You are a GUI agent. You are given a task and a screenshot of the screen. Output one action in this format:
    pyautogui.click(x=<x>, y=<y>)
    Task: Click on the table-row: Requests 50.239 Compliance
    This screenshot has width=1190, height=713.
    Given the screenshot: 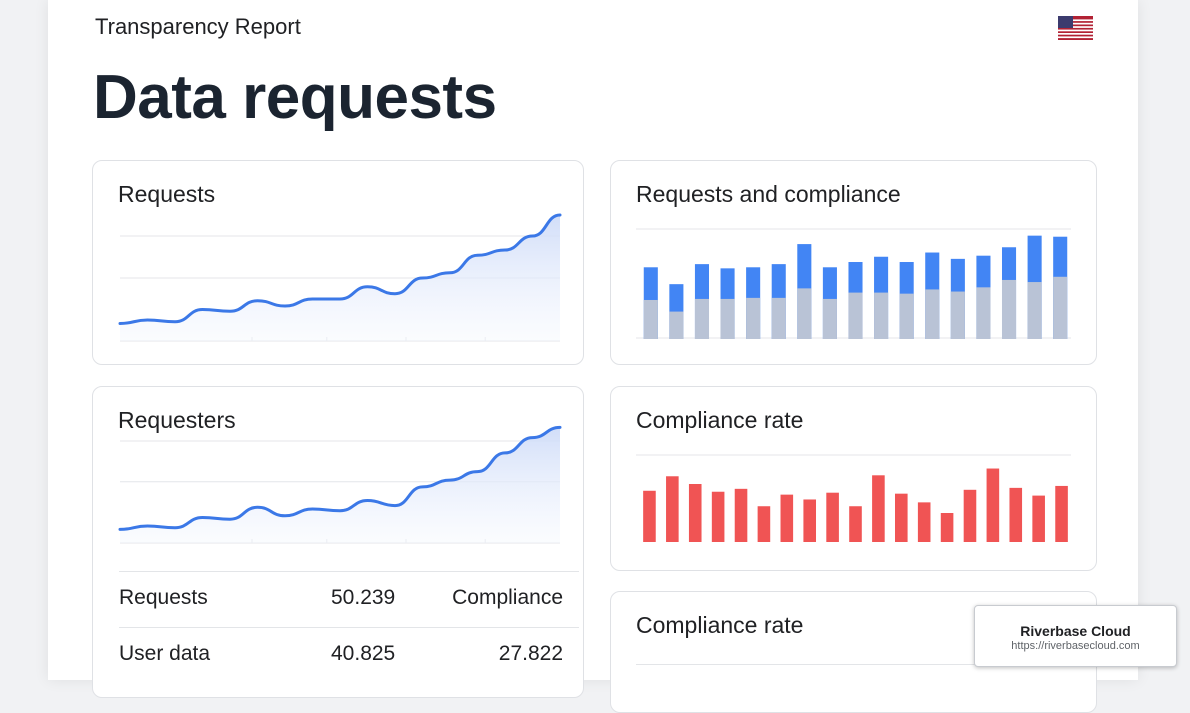 What is the action you would take?
    pyautogui.click(x=349, y=595)
    